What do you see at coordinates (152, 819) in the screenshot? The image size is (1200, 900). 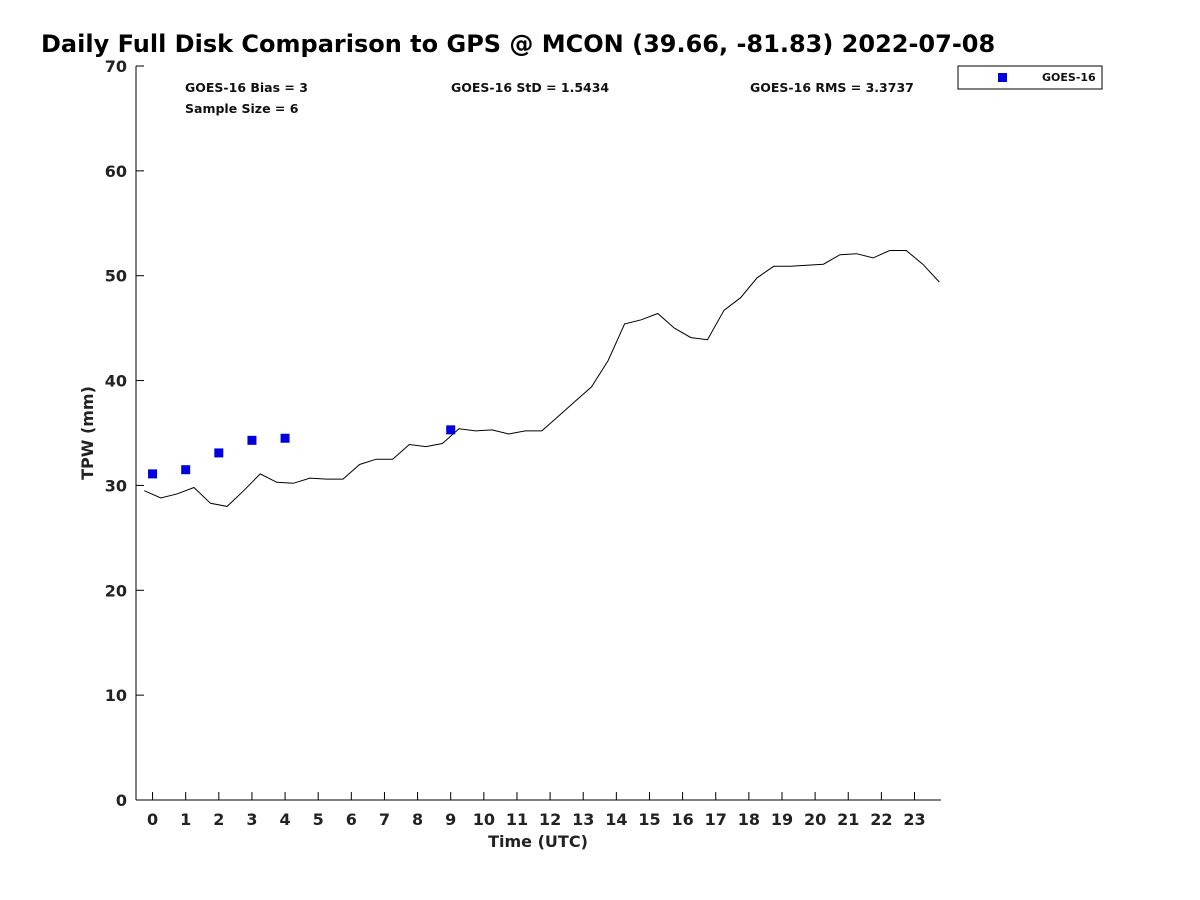 I see `x-tick-label: 0` at bounding box center [152, 819].